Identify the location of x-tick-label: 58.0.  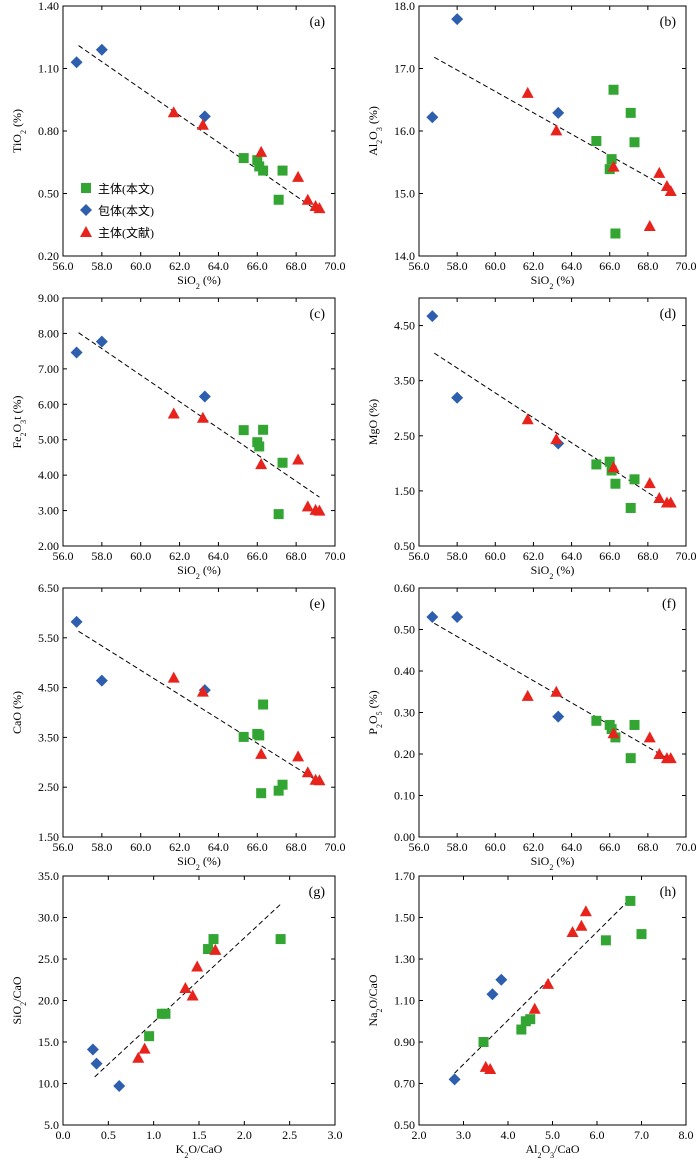
(101, 847).